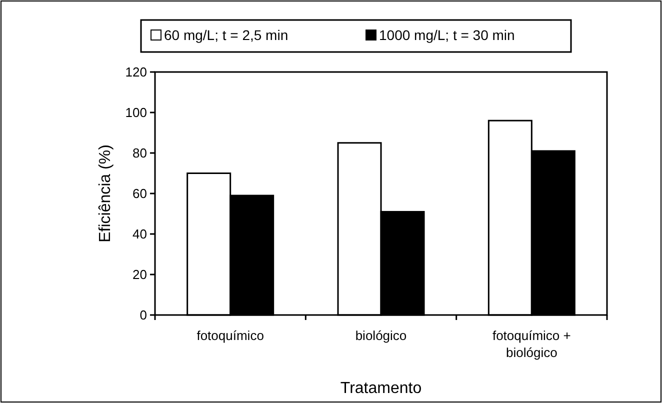 The height and width of the screenshot is (403, 662). What do you see at coordinates (531, 344) in the screenshot?
I see `x-tick-label: fotoquímico + biológico` at bounding box center [531, 344].